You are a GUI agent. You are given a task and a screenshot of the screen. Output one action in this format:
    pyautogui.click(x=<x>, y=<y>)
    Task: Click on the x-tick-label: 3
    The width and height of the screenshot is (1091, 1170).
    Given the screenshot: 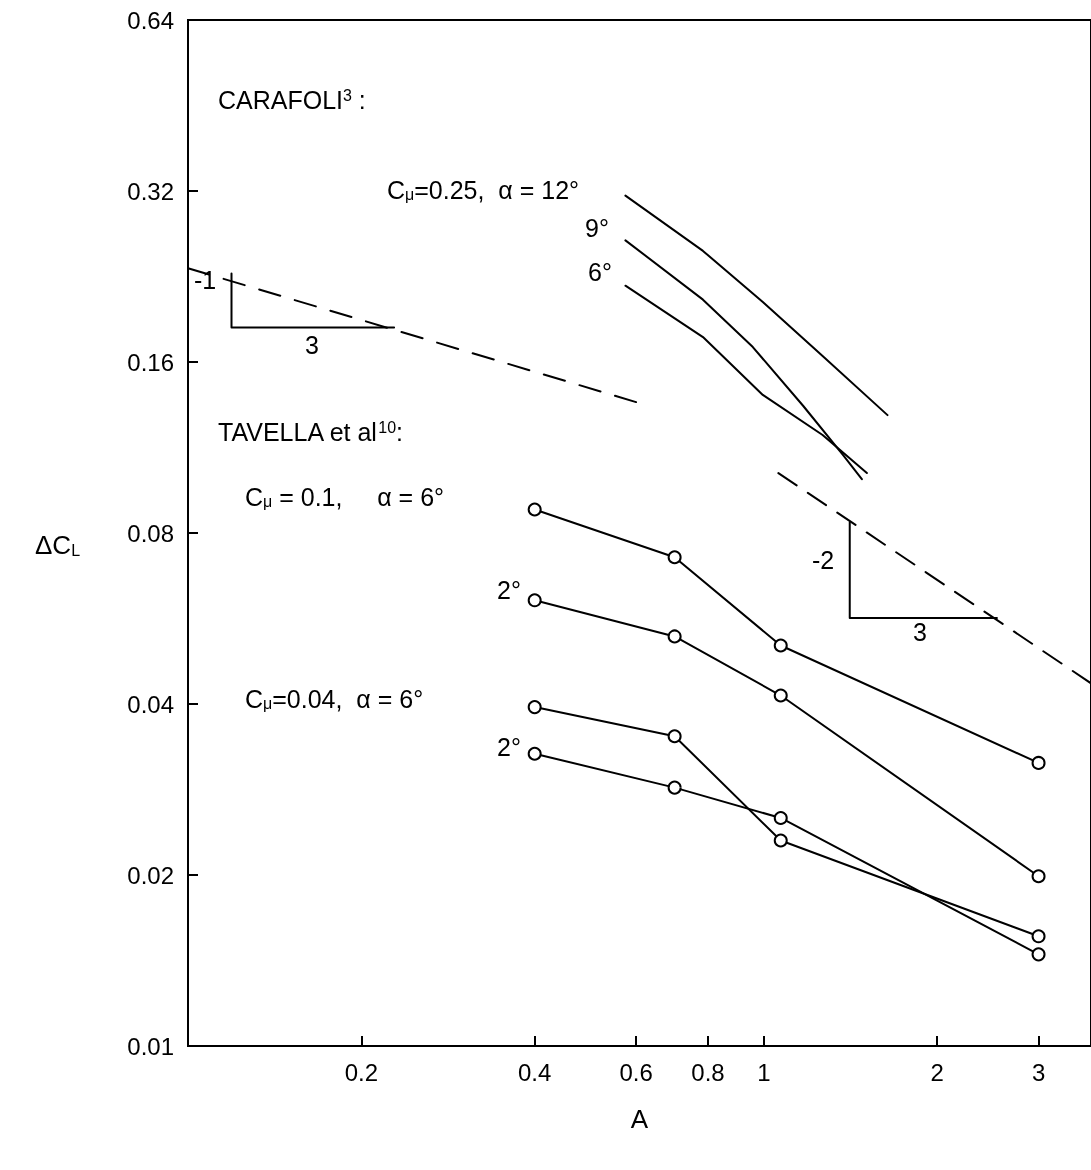 What is the action you would take?
    pyautogui.click(x=1038, y=1072)
    